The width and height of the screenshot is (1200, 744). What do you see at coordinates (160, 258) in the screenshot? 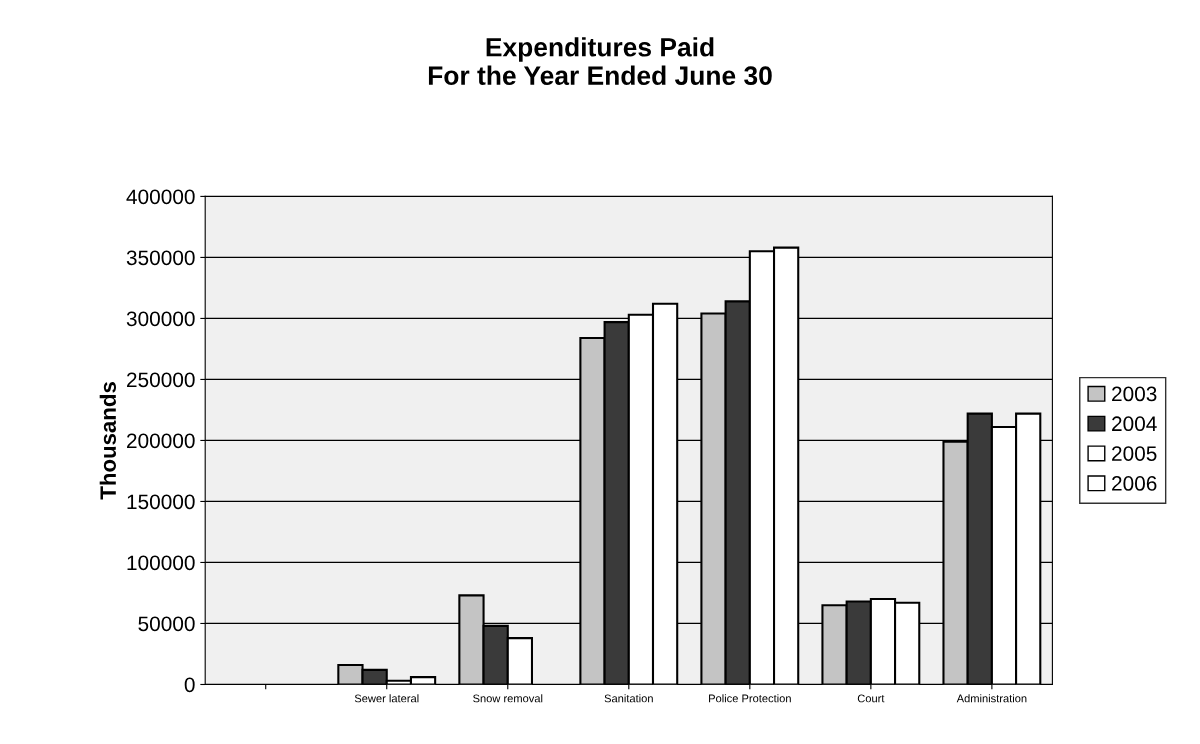
I see `y-tick-label: 350000` at bounding box center [160, 258].